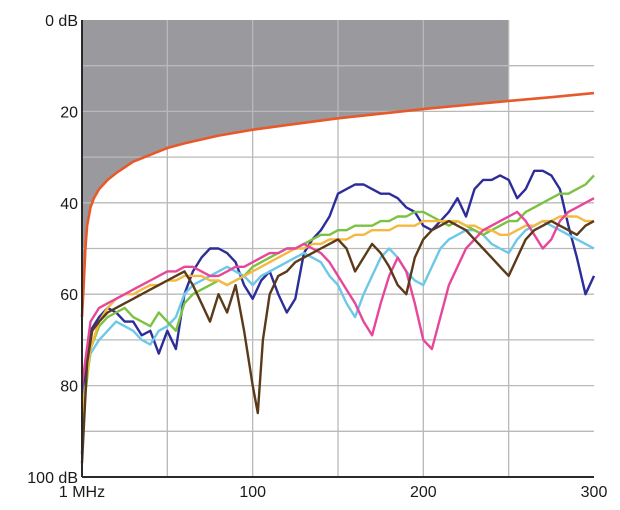 The height and width of the screenshot is (510, 620). Describe the element at coordinates (252, 492) in the screenshot. I see `x-tick-label: 100` at that location.